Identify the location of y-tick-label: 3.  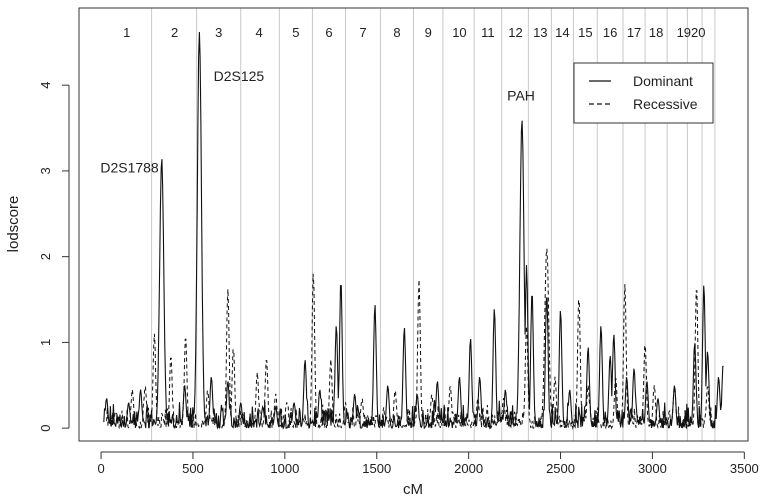
(45, 170).